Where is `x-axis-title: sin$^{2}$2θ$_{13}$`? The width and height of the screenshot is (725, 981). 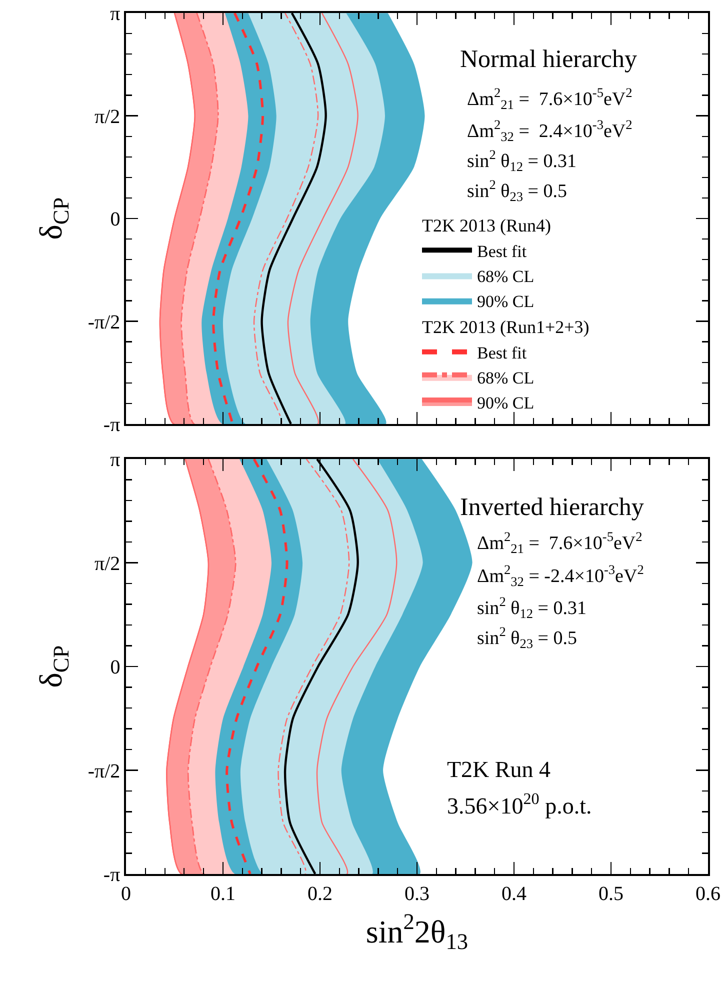 x-axis-title: sin$^{2}$2θ$_{13}$ is located at coordinates (417, 931).